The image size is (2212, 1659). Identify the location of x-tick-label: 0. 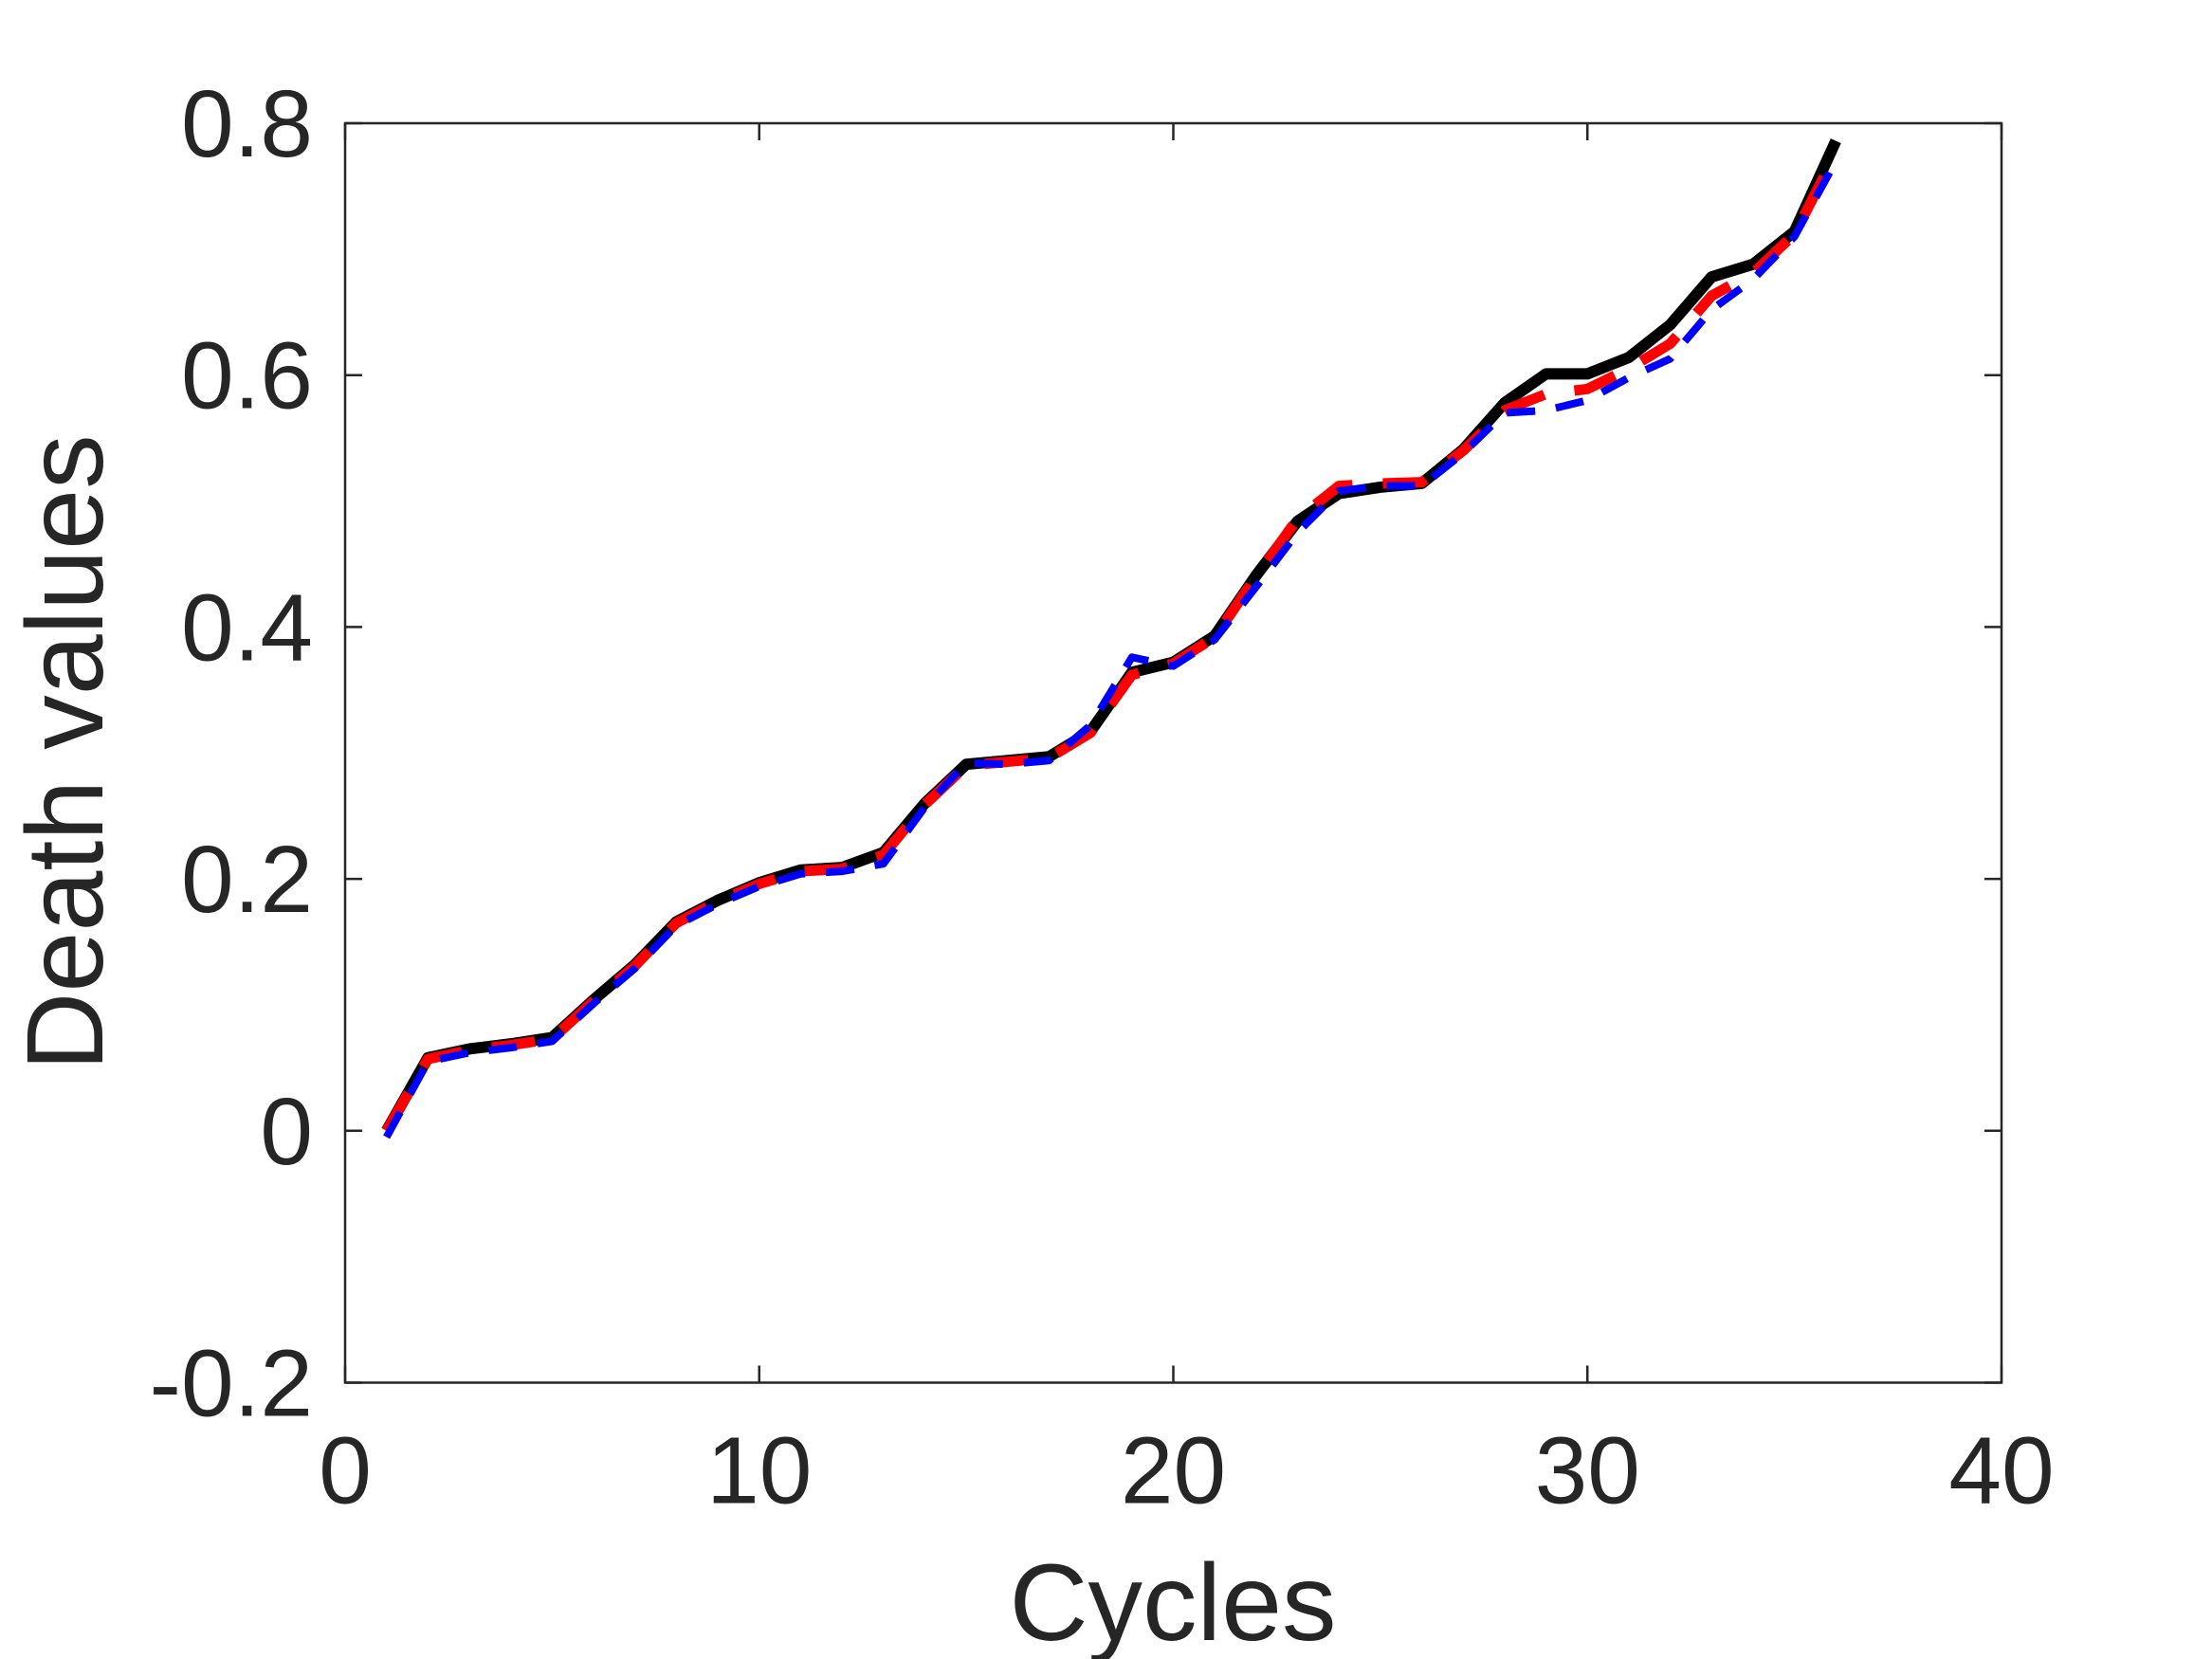
(345, 1471).